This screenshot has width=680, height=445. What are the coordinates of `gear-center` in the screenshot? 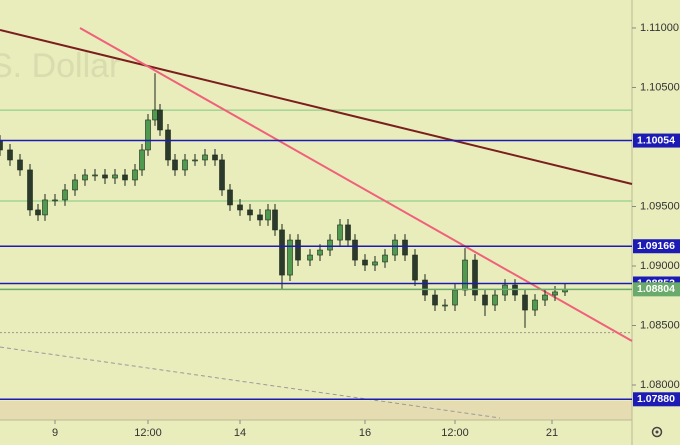 It's located at (657, 432).